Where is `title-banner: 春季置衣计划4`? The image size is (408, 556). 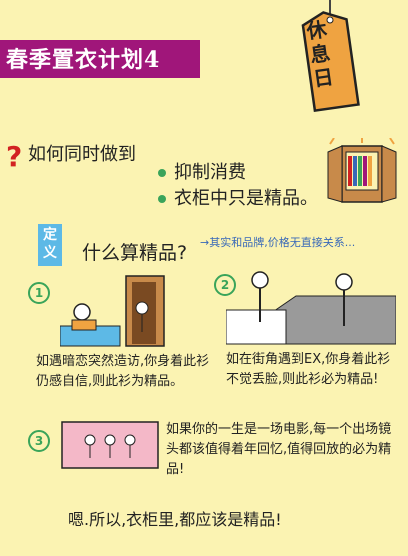 title-banner: 春季置衣计划4 is located at coordinates (100, 59).